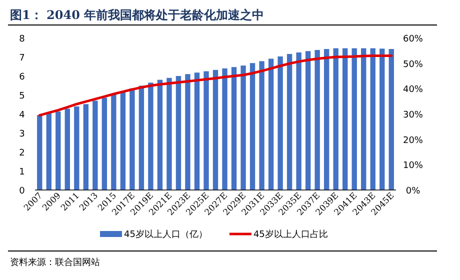 Image resolution: width=460 pixels, height=280 pixels. I want to click on y2-tick-label: 20%, so click(413, 141).